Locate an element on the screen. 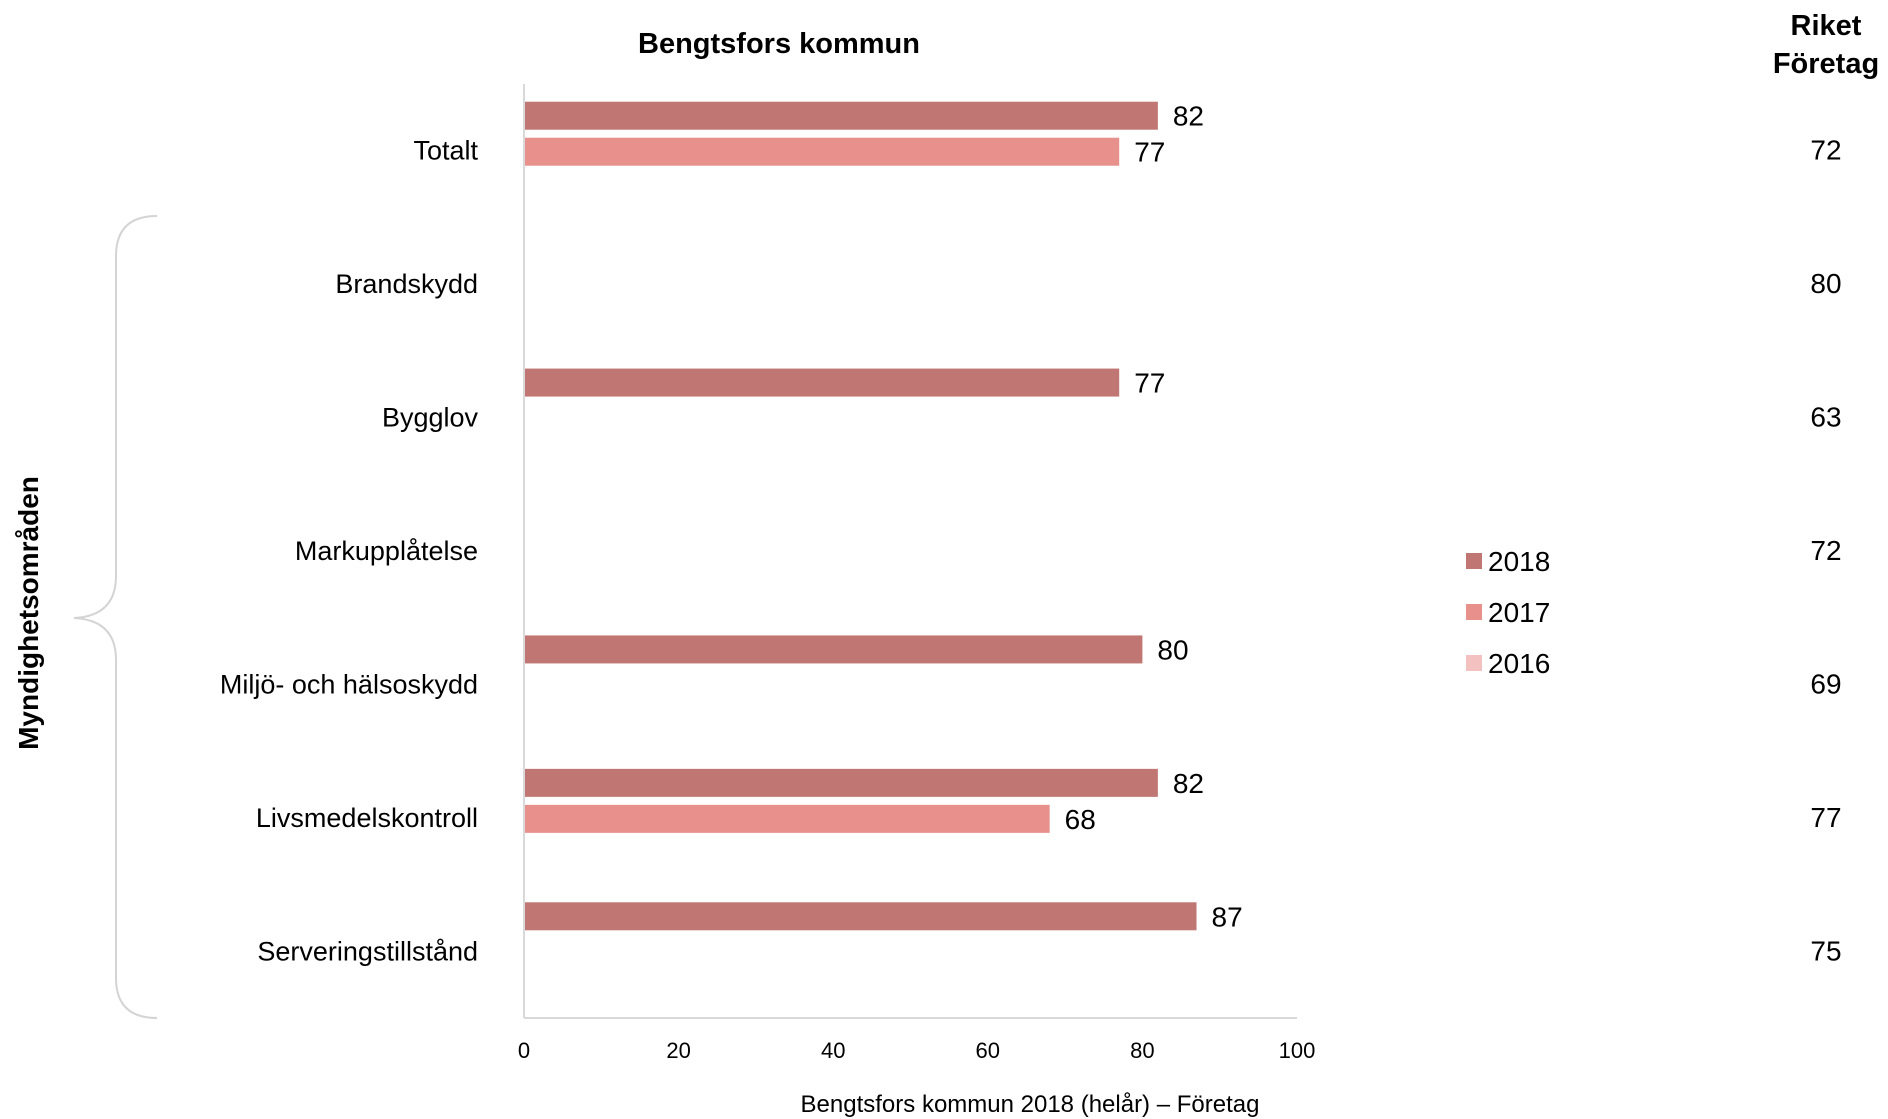 The image size is (1888, 1119). riket-value-livsmedelskontroll: 77 is located at coordinates (1825, 817).